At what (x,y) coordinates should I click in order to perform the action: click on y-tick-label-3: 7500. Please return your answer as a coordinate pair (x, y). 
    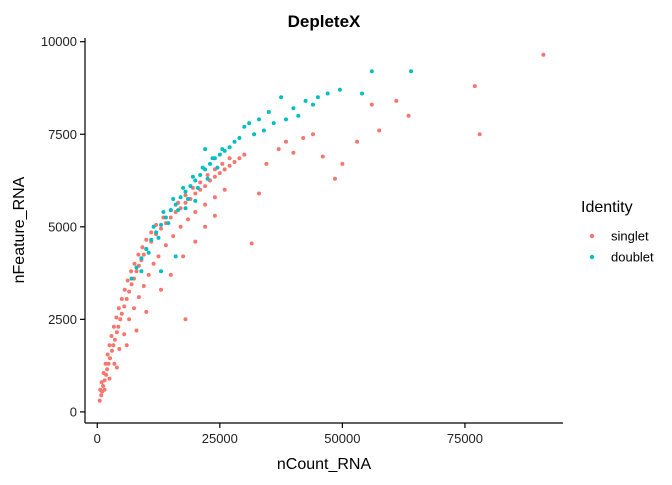
    Looking at the image, I should click on (62, 134).